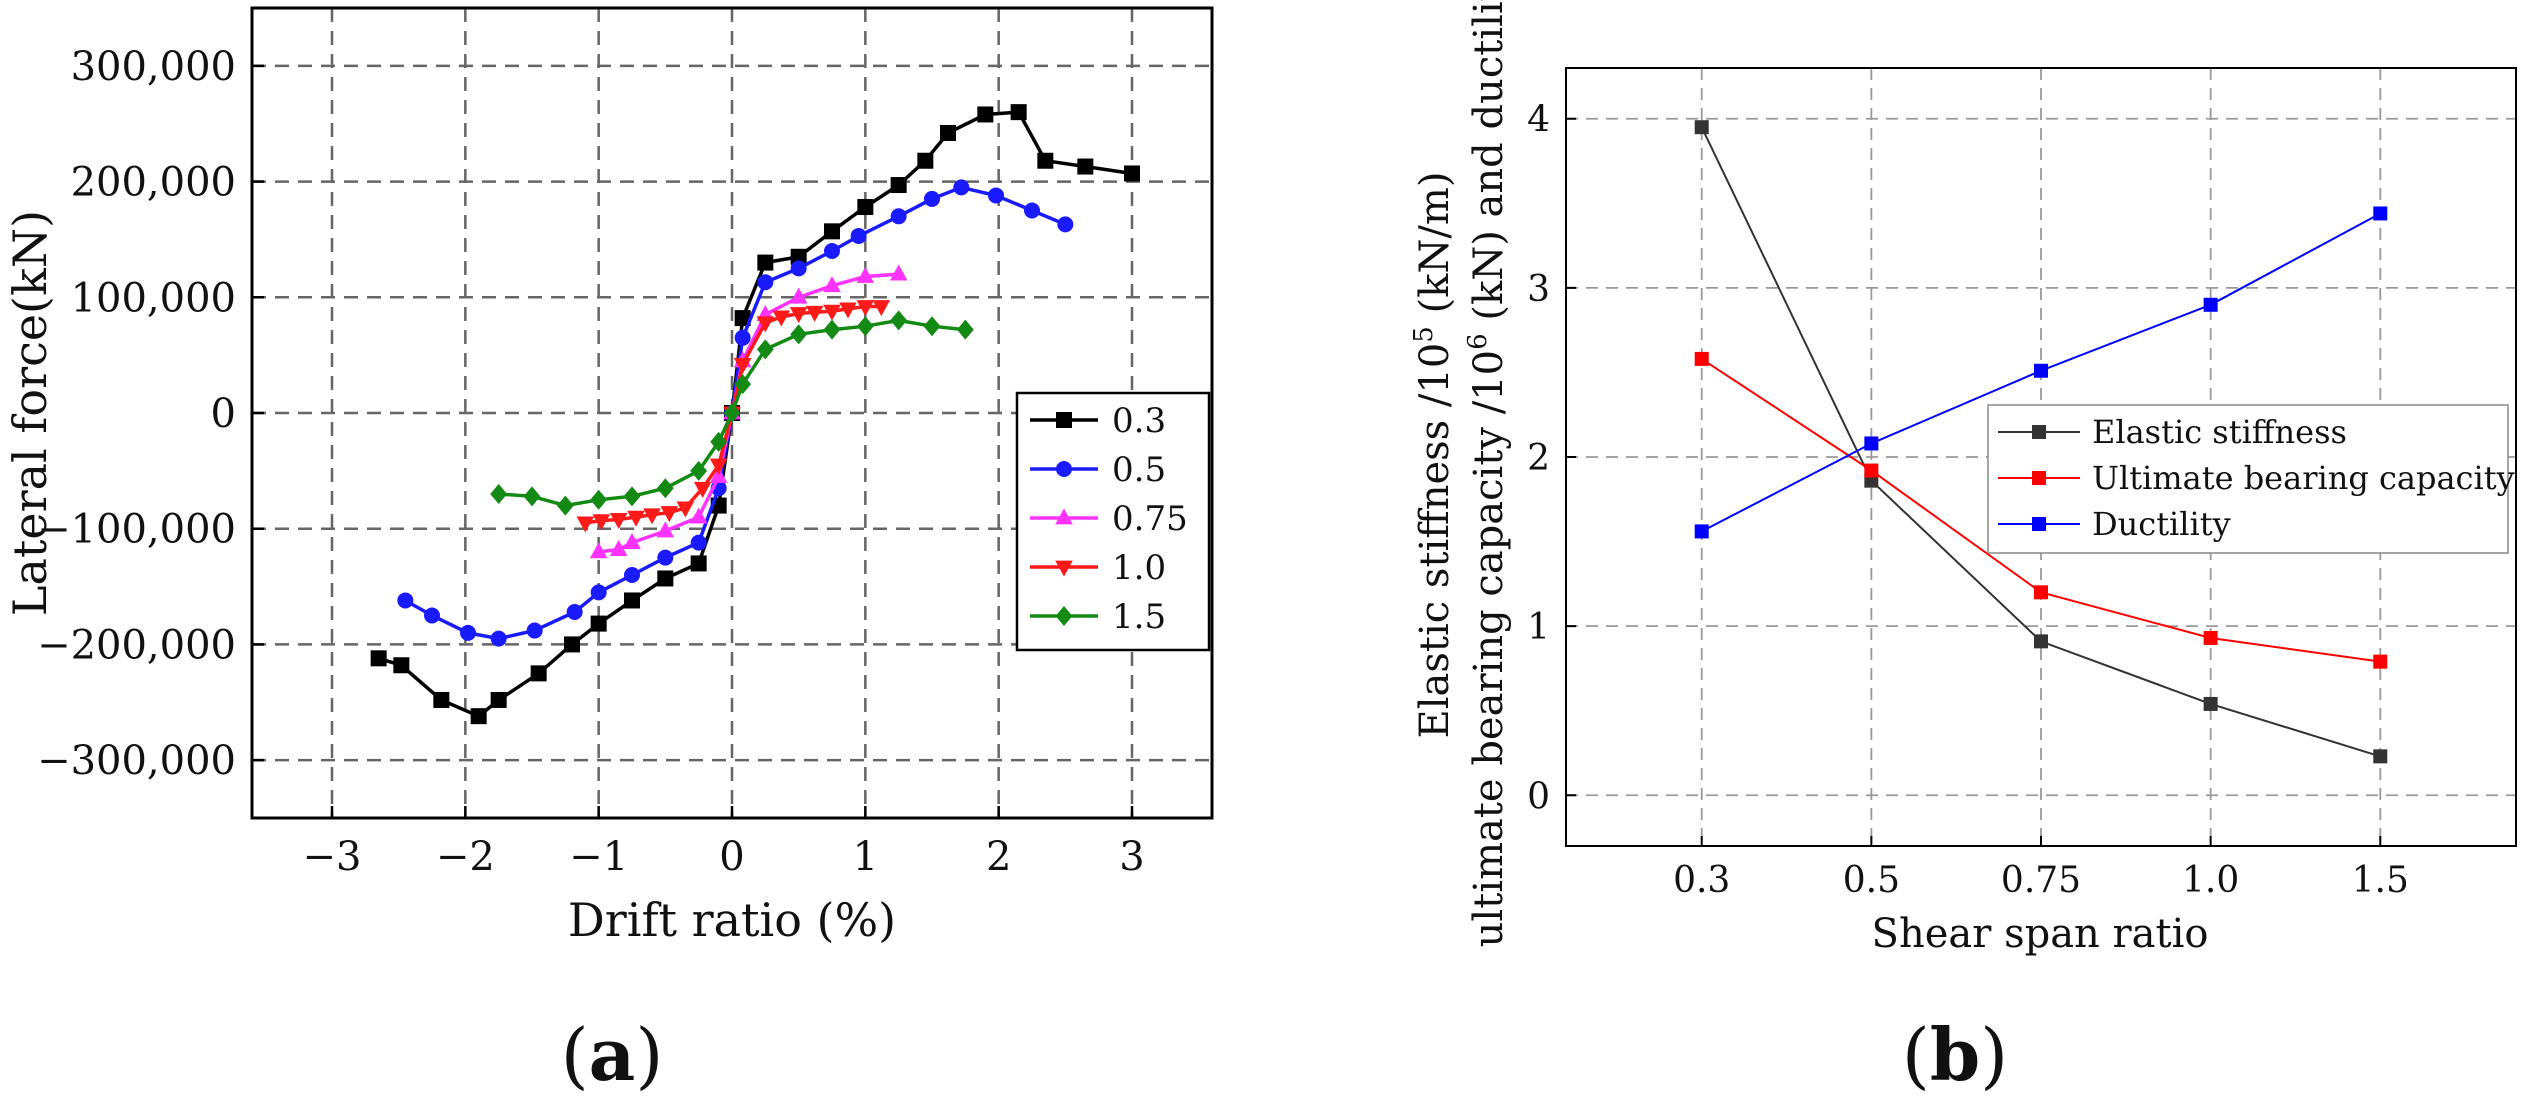  What do you see at coordinates (1955, 1054) in the screenshot?
I see `chart-b-panel-label: (b)` at bounding box center [1955, 1054].